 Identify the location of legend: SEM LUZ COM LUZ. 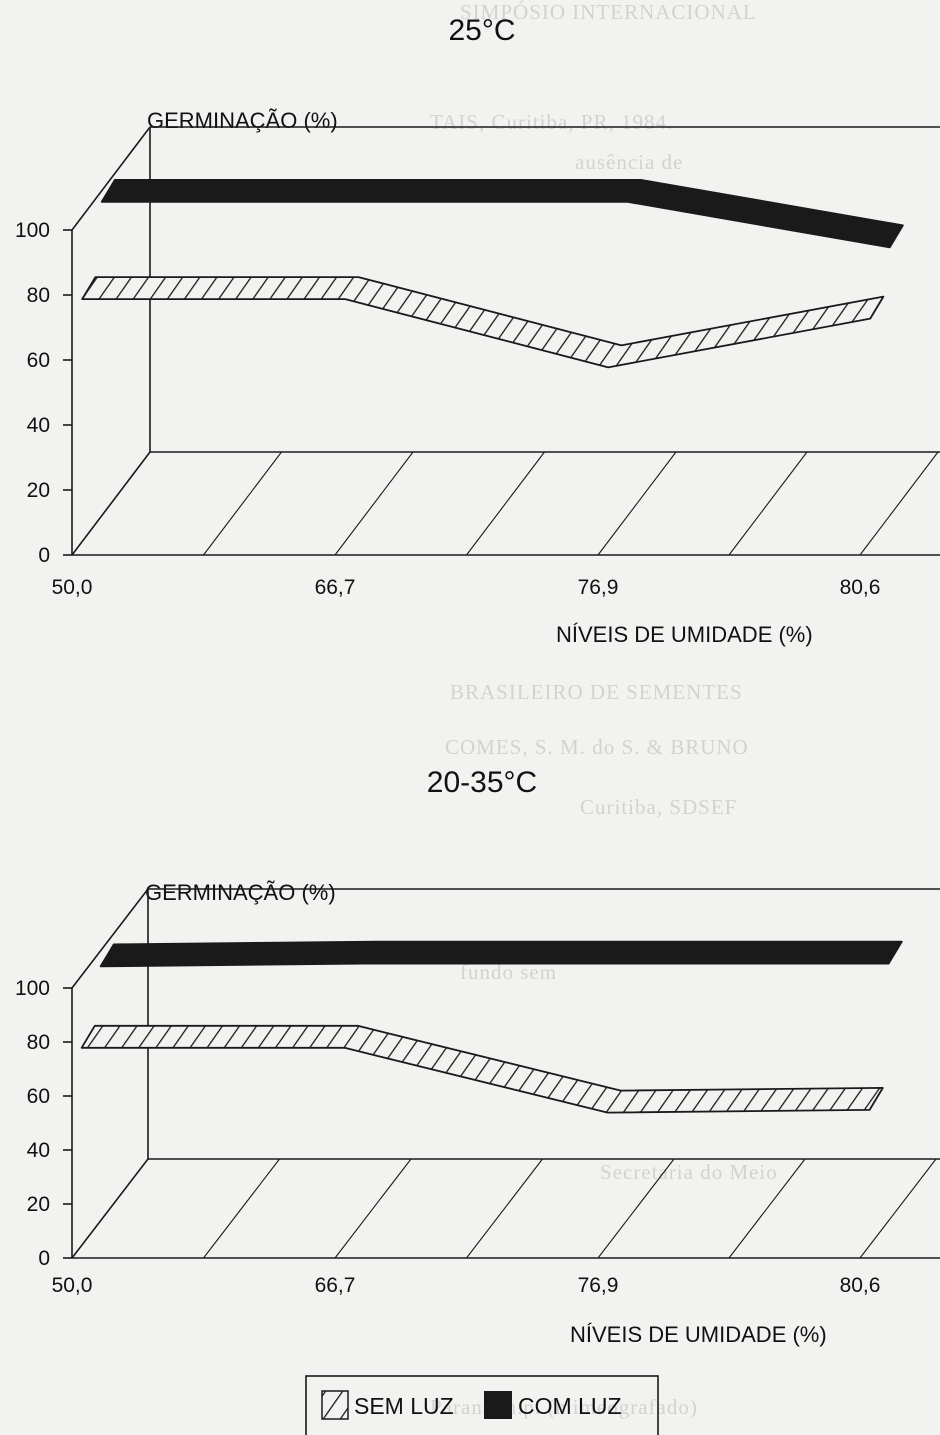
(482, 1405).